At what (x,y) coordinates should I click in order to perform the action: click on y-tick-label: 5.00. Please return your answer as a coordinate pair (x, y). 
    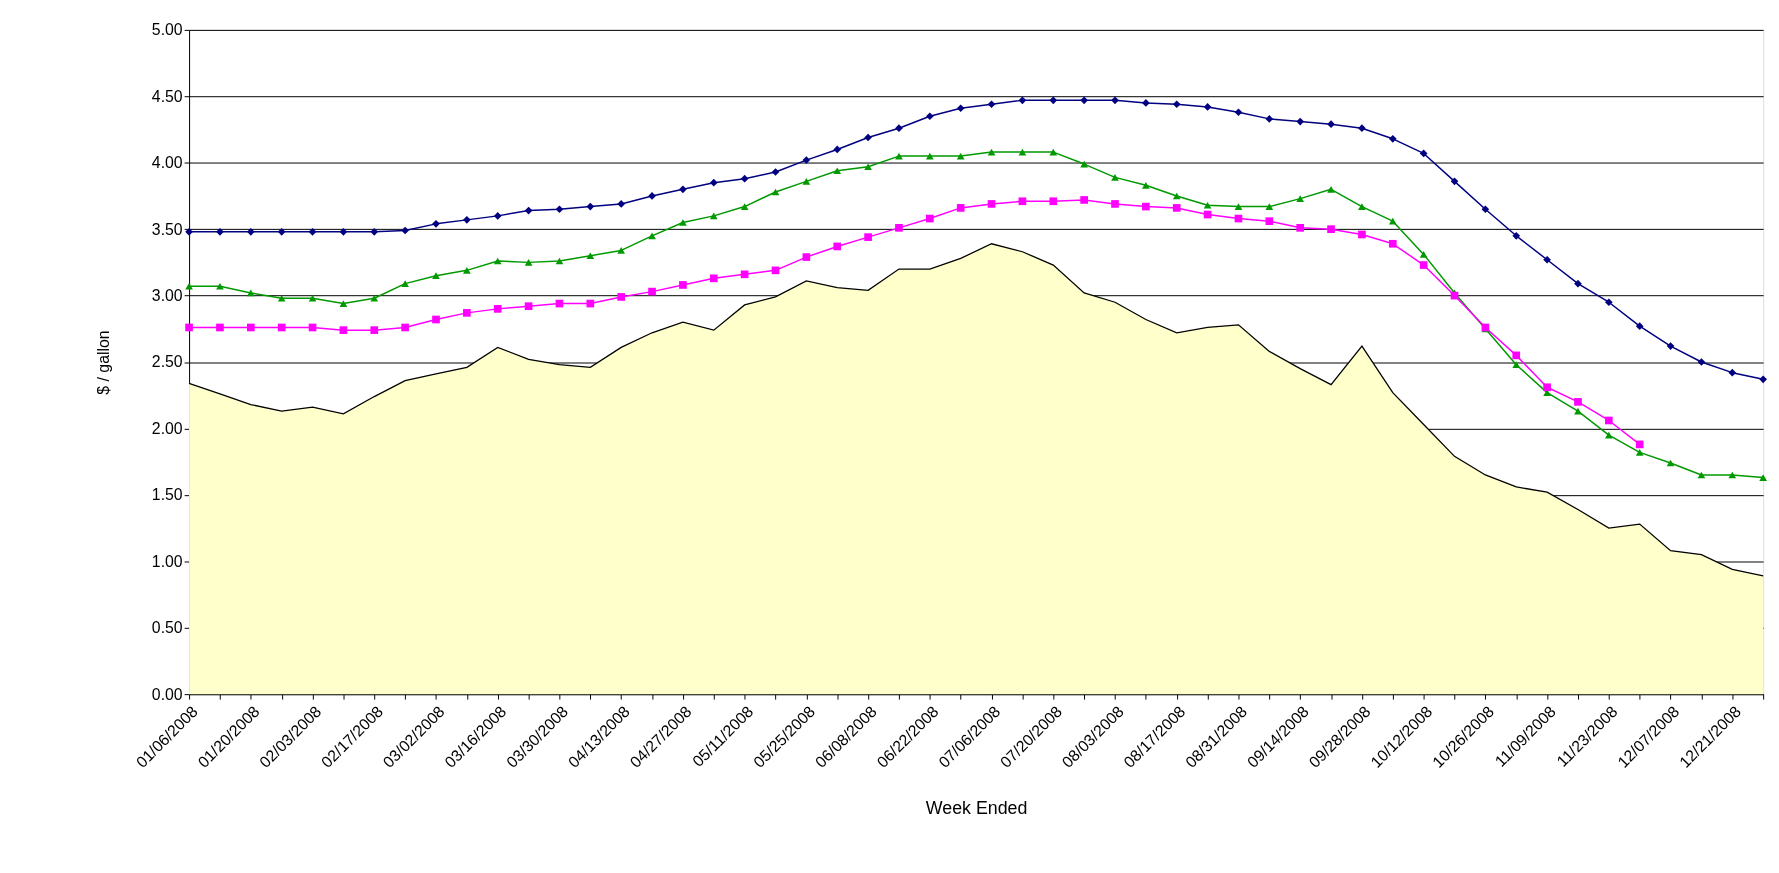
    Looking at the image, I should click on (167, 30).